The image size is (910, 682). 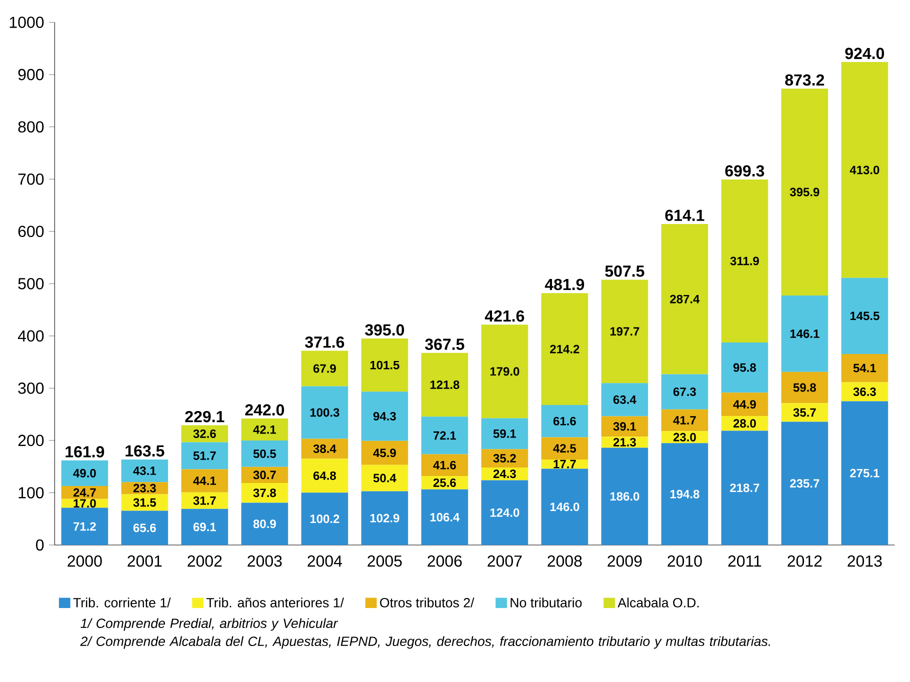 I want to click on data-label: 71.2, so click(x=85, y=526).